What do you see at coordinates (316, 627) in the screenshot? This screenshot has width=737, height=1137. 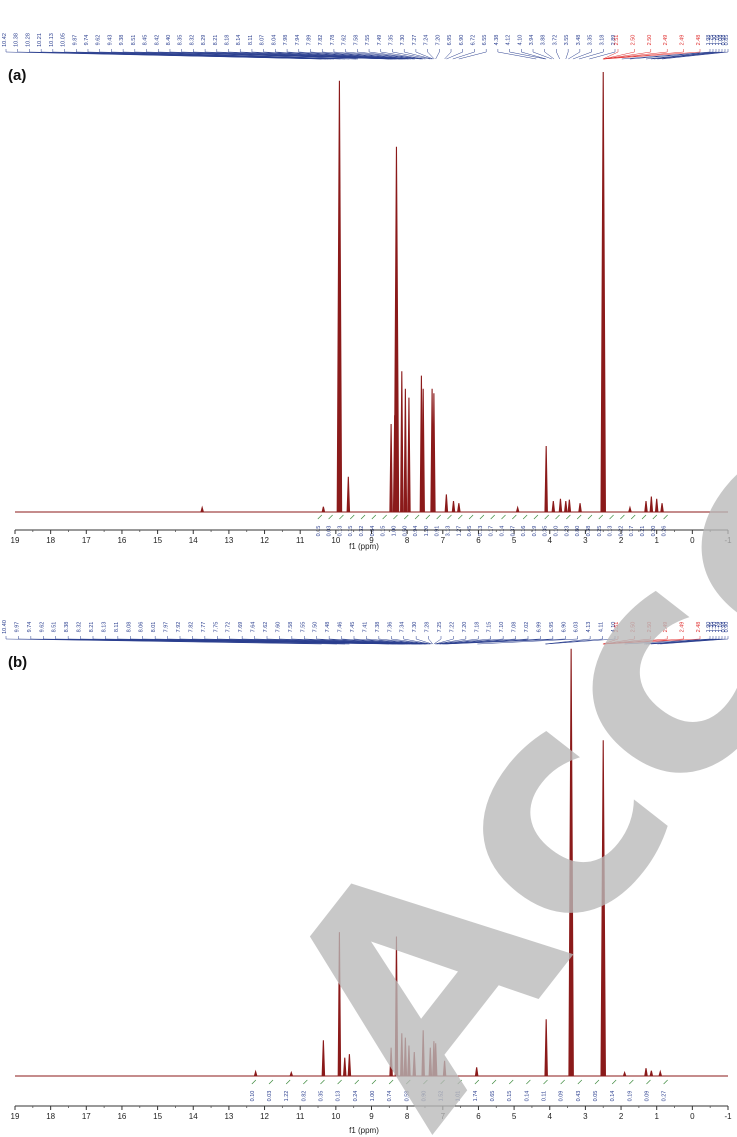 I see `peak-list-label: 7.50` at bounding box center [316, 627].